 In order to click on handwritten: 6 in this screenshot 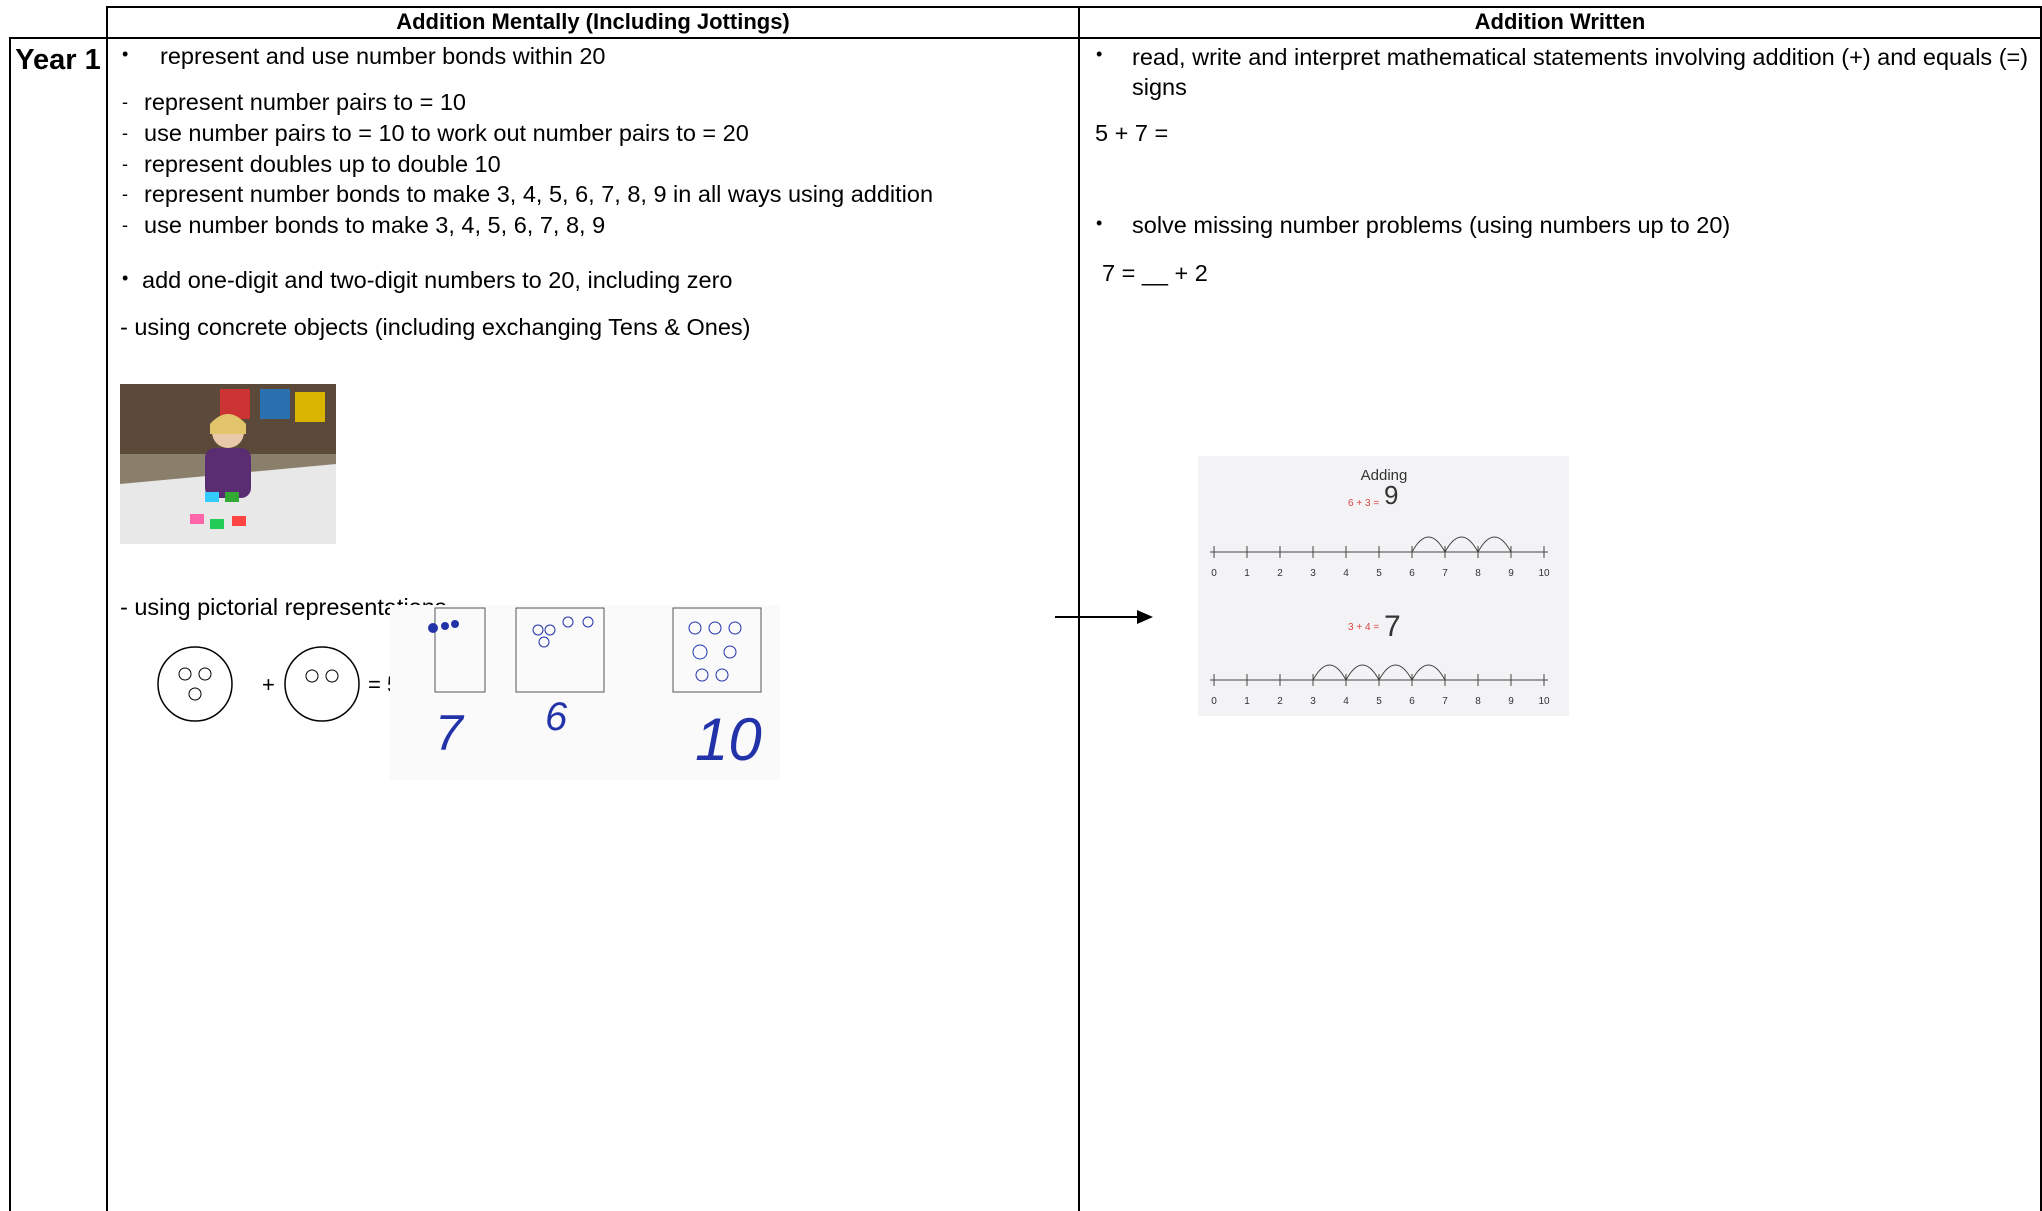, I will do `click(556, 717)`.